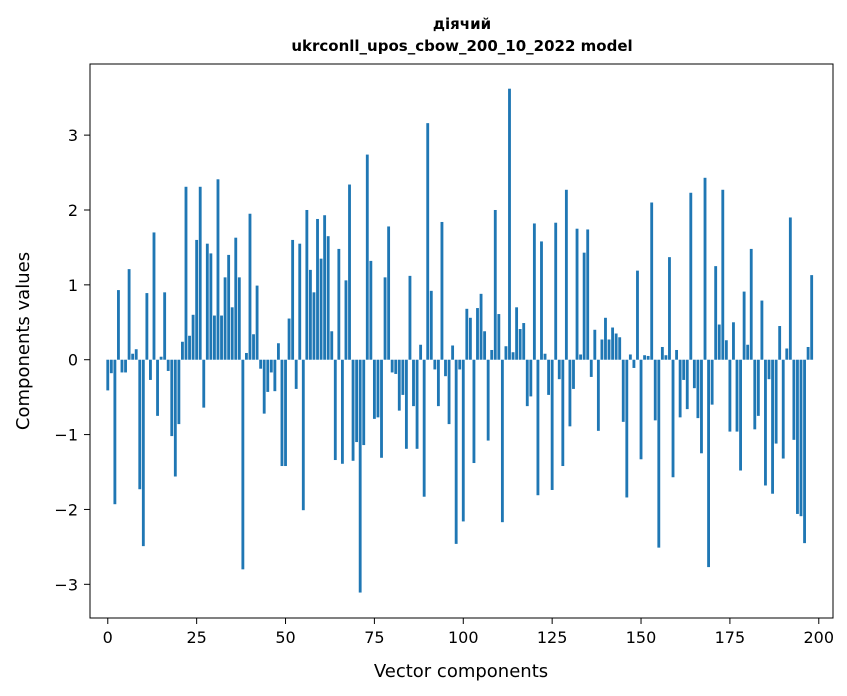 This screenshot has width=847, height=696. I want to click on x-tick-label: 100, so click(463, 637).